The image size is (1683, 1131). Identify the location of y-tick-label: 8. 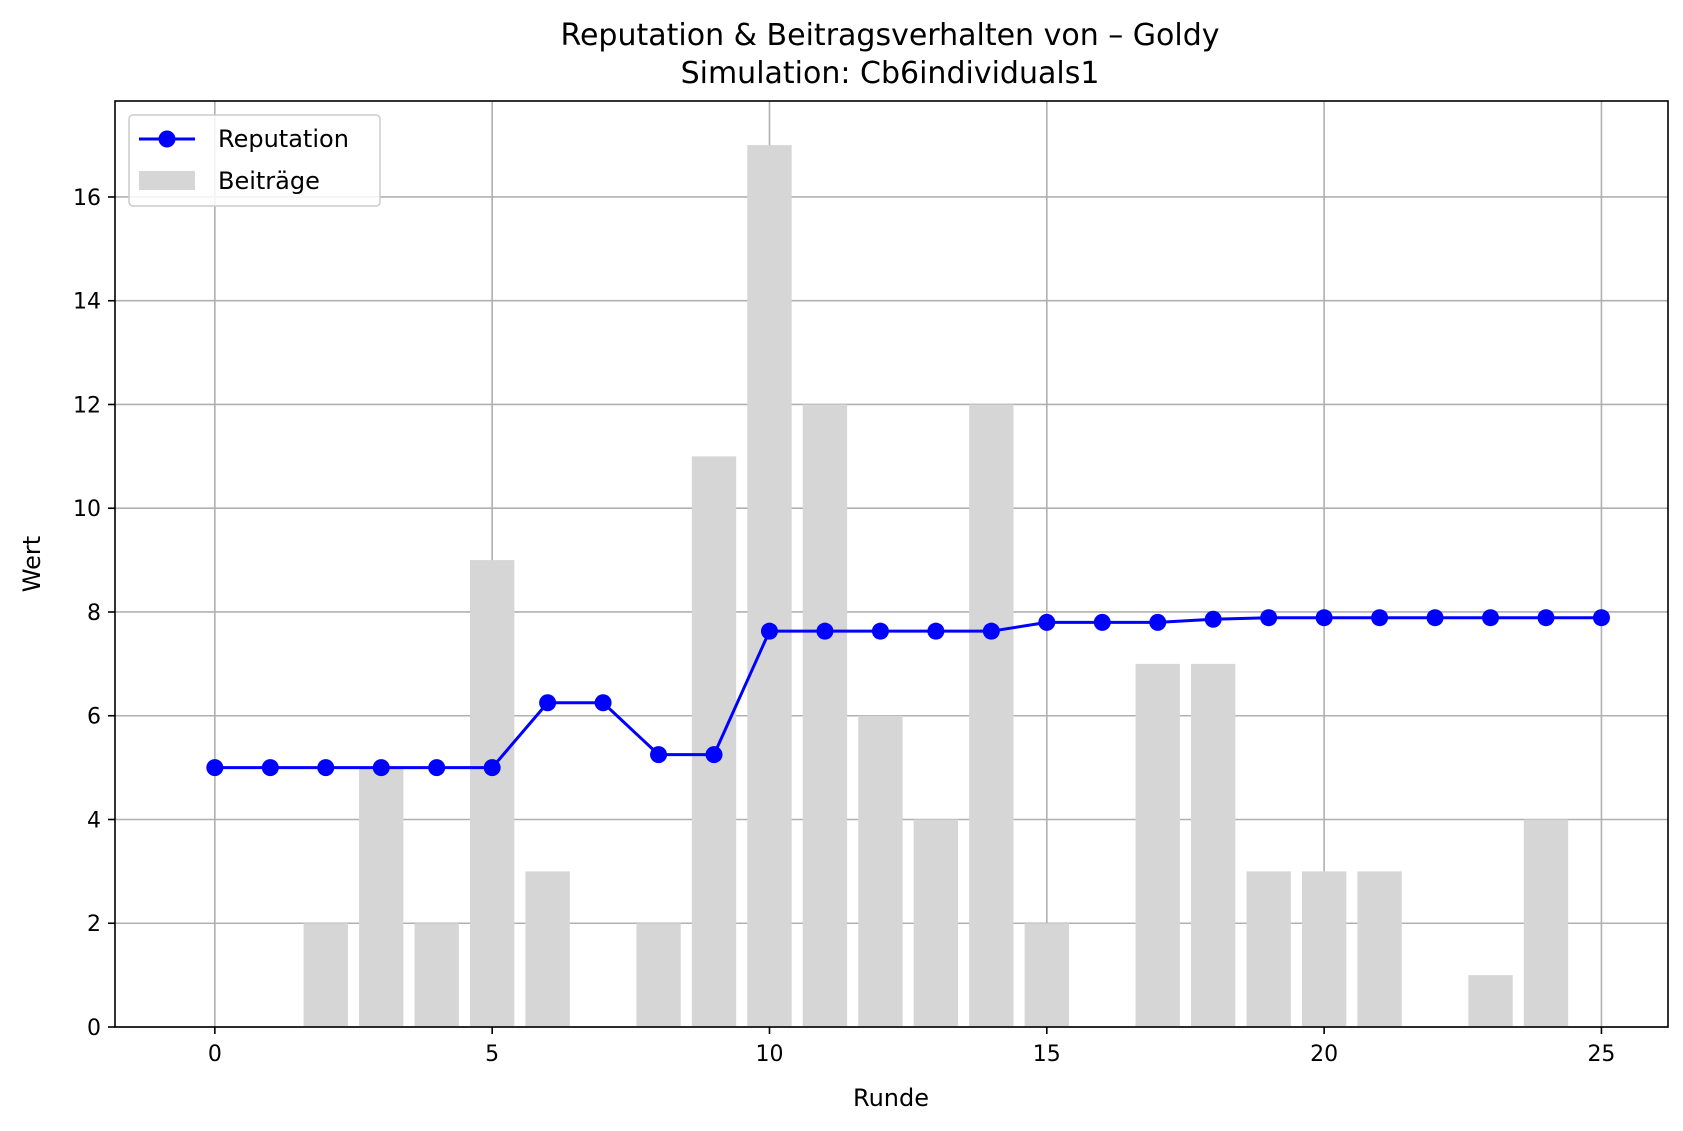
(94, 613).